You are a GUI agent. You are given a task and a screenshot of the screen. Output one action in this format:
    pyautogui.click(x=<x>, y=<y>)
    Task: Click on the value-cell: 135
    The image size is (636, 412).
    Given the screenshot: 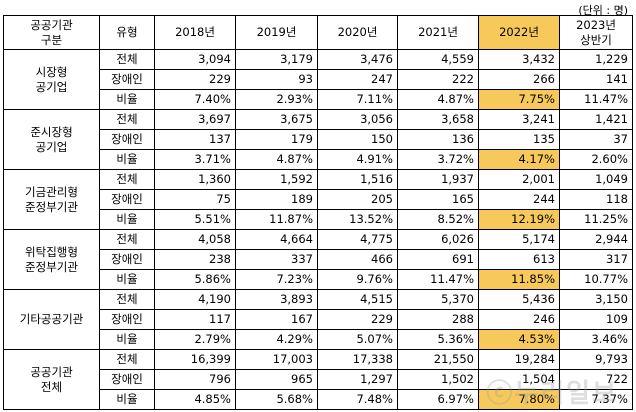 What is the action you would take?
    pyautogui.click(x=519, y=139)
    